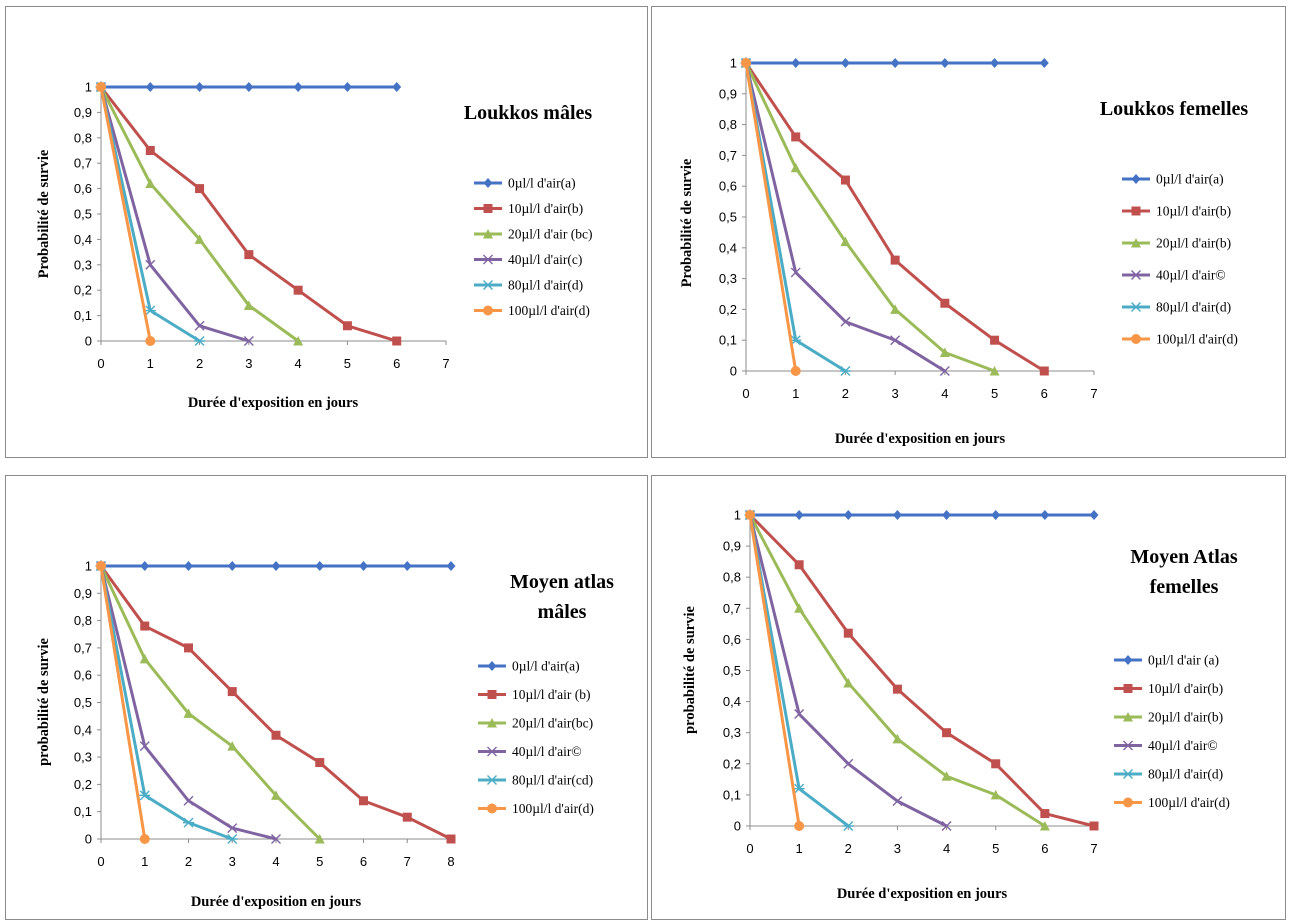 Image resolution: width=1289 pixels, height=922 pixels. I want to click on y-tick-label: 0,8, so click(83, 137).